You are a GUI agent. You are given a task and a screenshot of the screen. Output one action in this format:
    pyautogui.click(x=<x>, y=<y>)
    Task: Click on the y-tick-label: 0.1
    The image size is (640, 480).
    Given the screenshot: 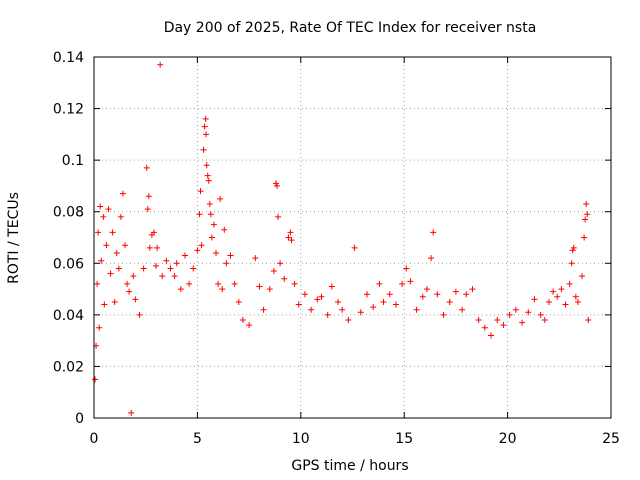 What is the action you would take?
    pyautogui.click(x=73, y=161)
    